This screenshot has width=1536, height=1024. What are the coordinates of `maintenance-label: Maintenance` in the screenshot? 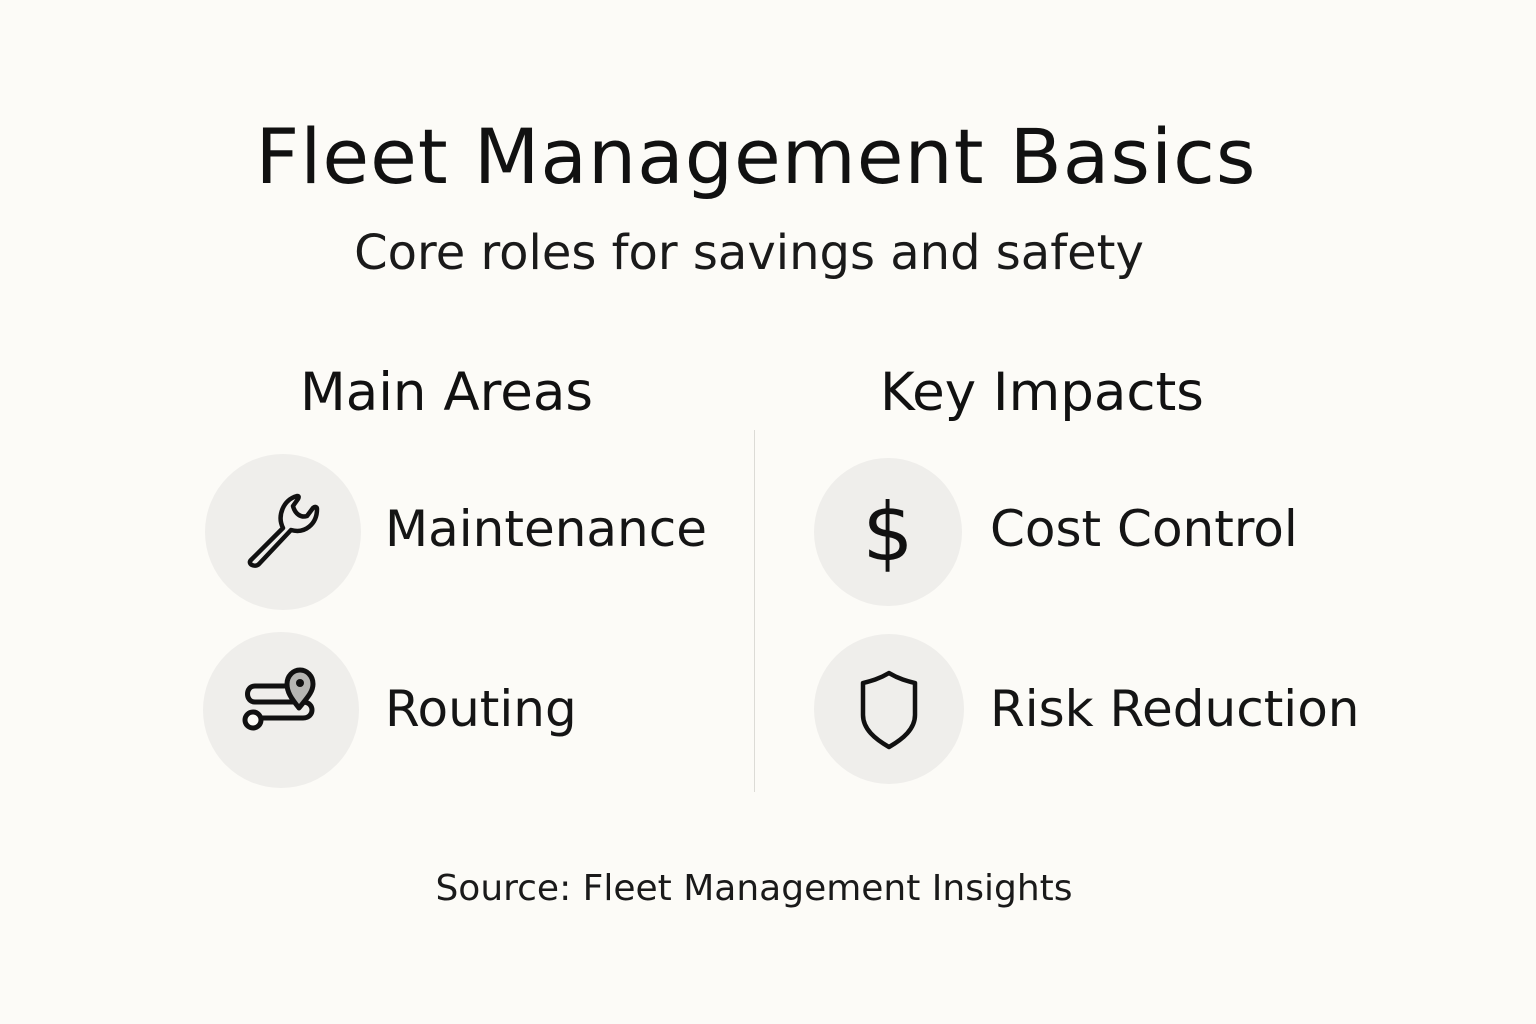 It's located at (546, 529).